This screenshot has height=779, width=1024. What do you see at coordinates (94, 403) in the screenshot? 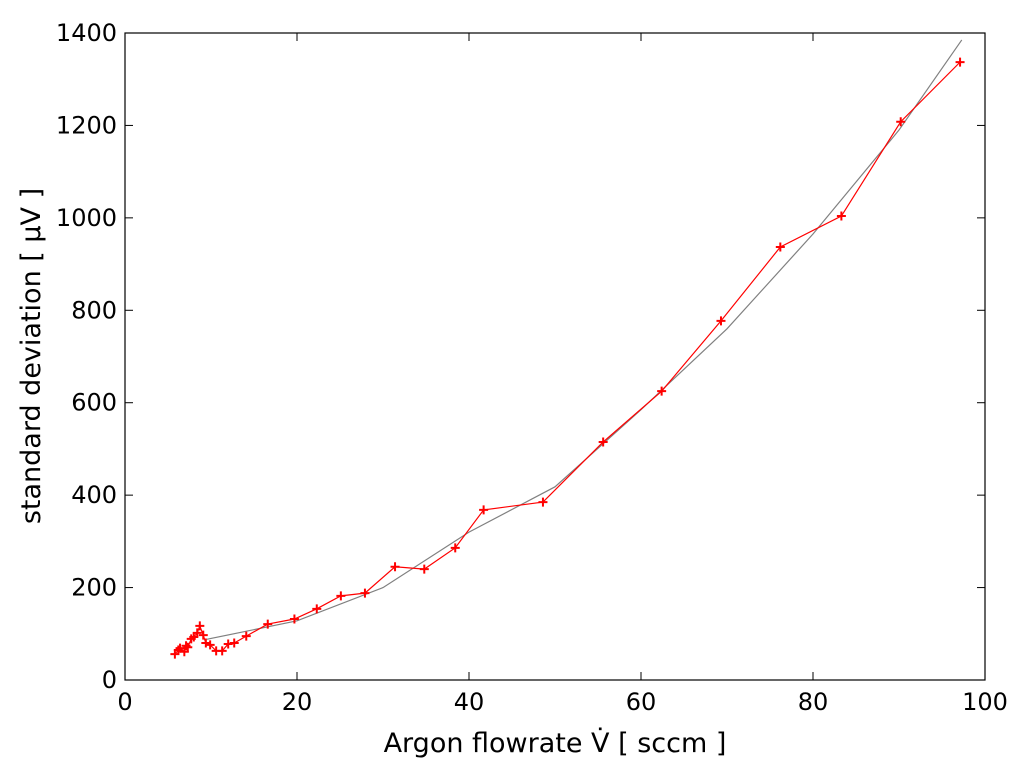
I see `y-tick-label: 600` at bounding box center [94, 403].